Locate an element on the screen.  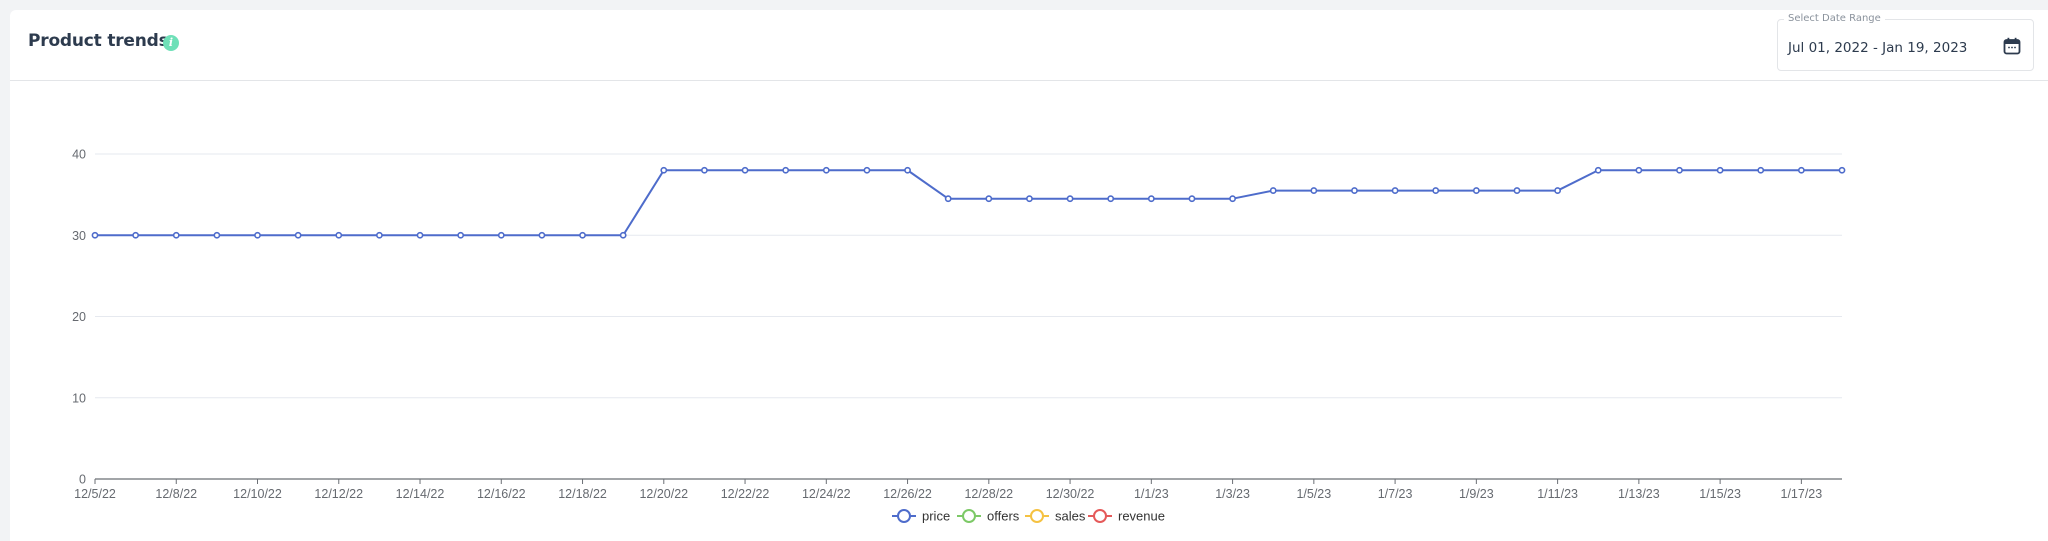
x-tick-label: 1/11/23 is located at coordinates (1557, 494).